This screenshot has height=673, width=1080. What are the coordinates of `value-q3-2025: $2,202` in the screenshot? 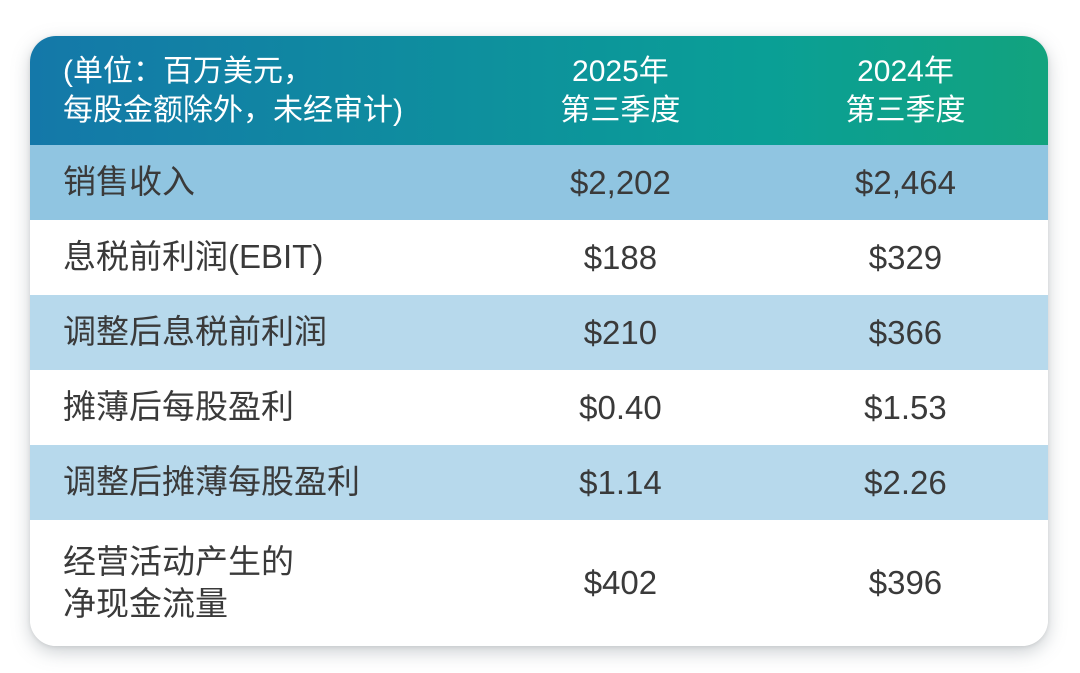 It's located at (620, 182).